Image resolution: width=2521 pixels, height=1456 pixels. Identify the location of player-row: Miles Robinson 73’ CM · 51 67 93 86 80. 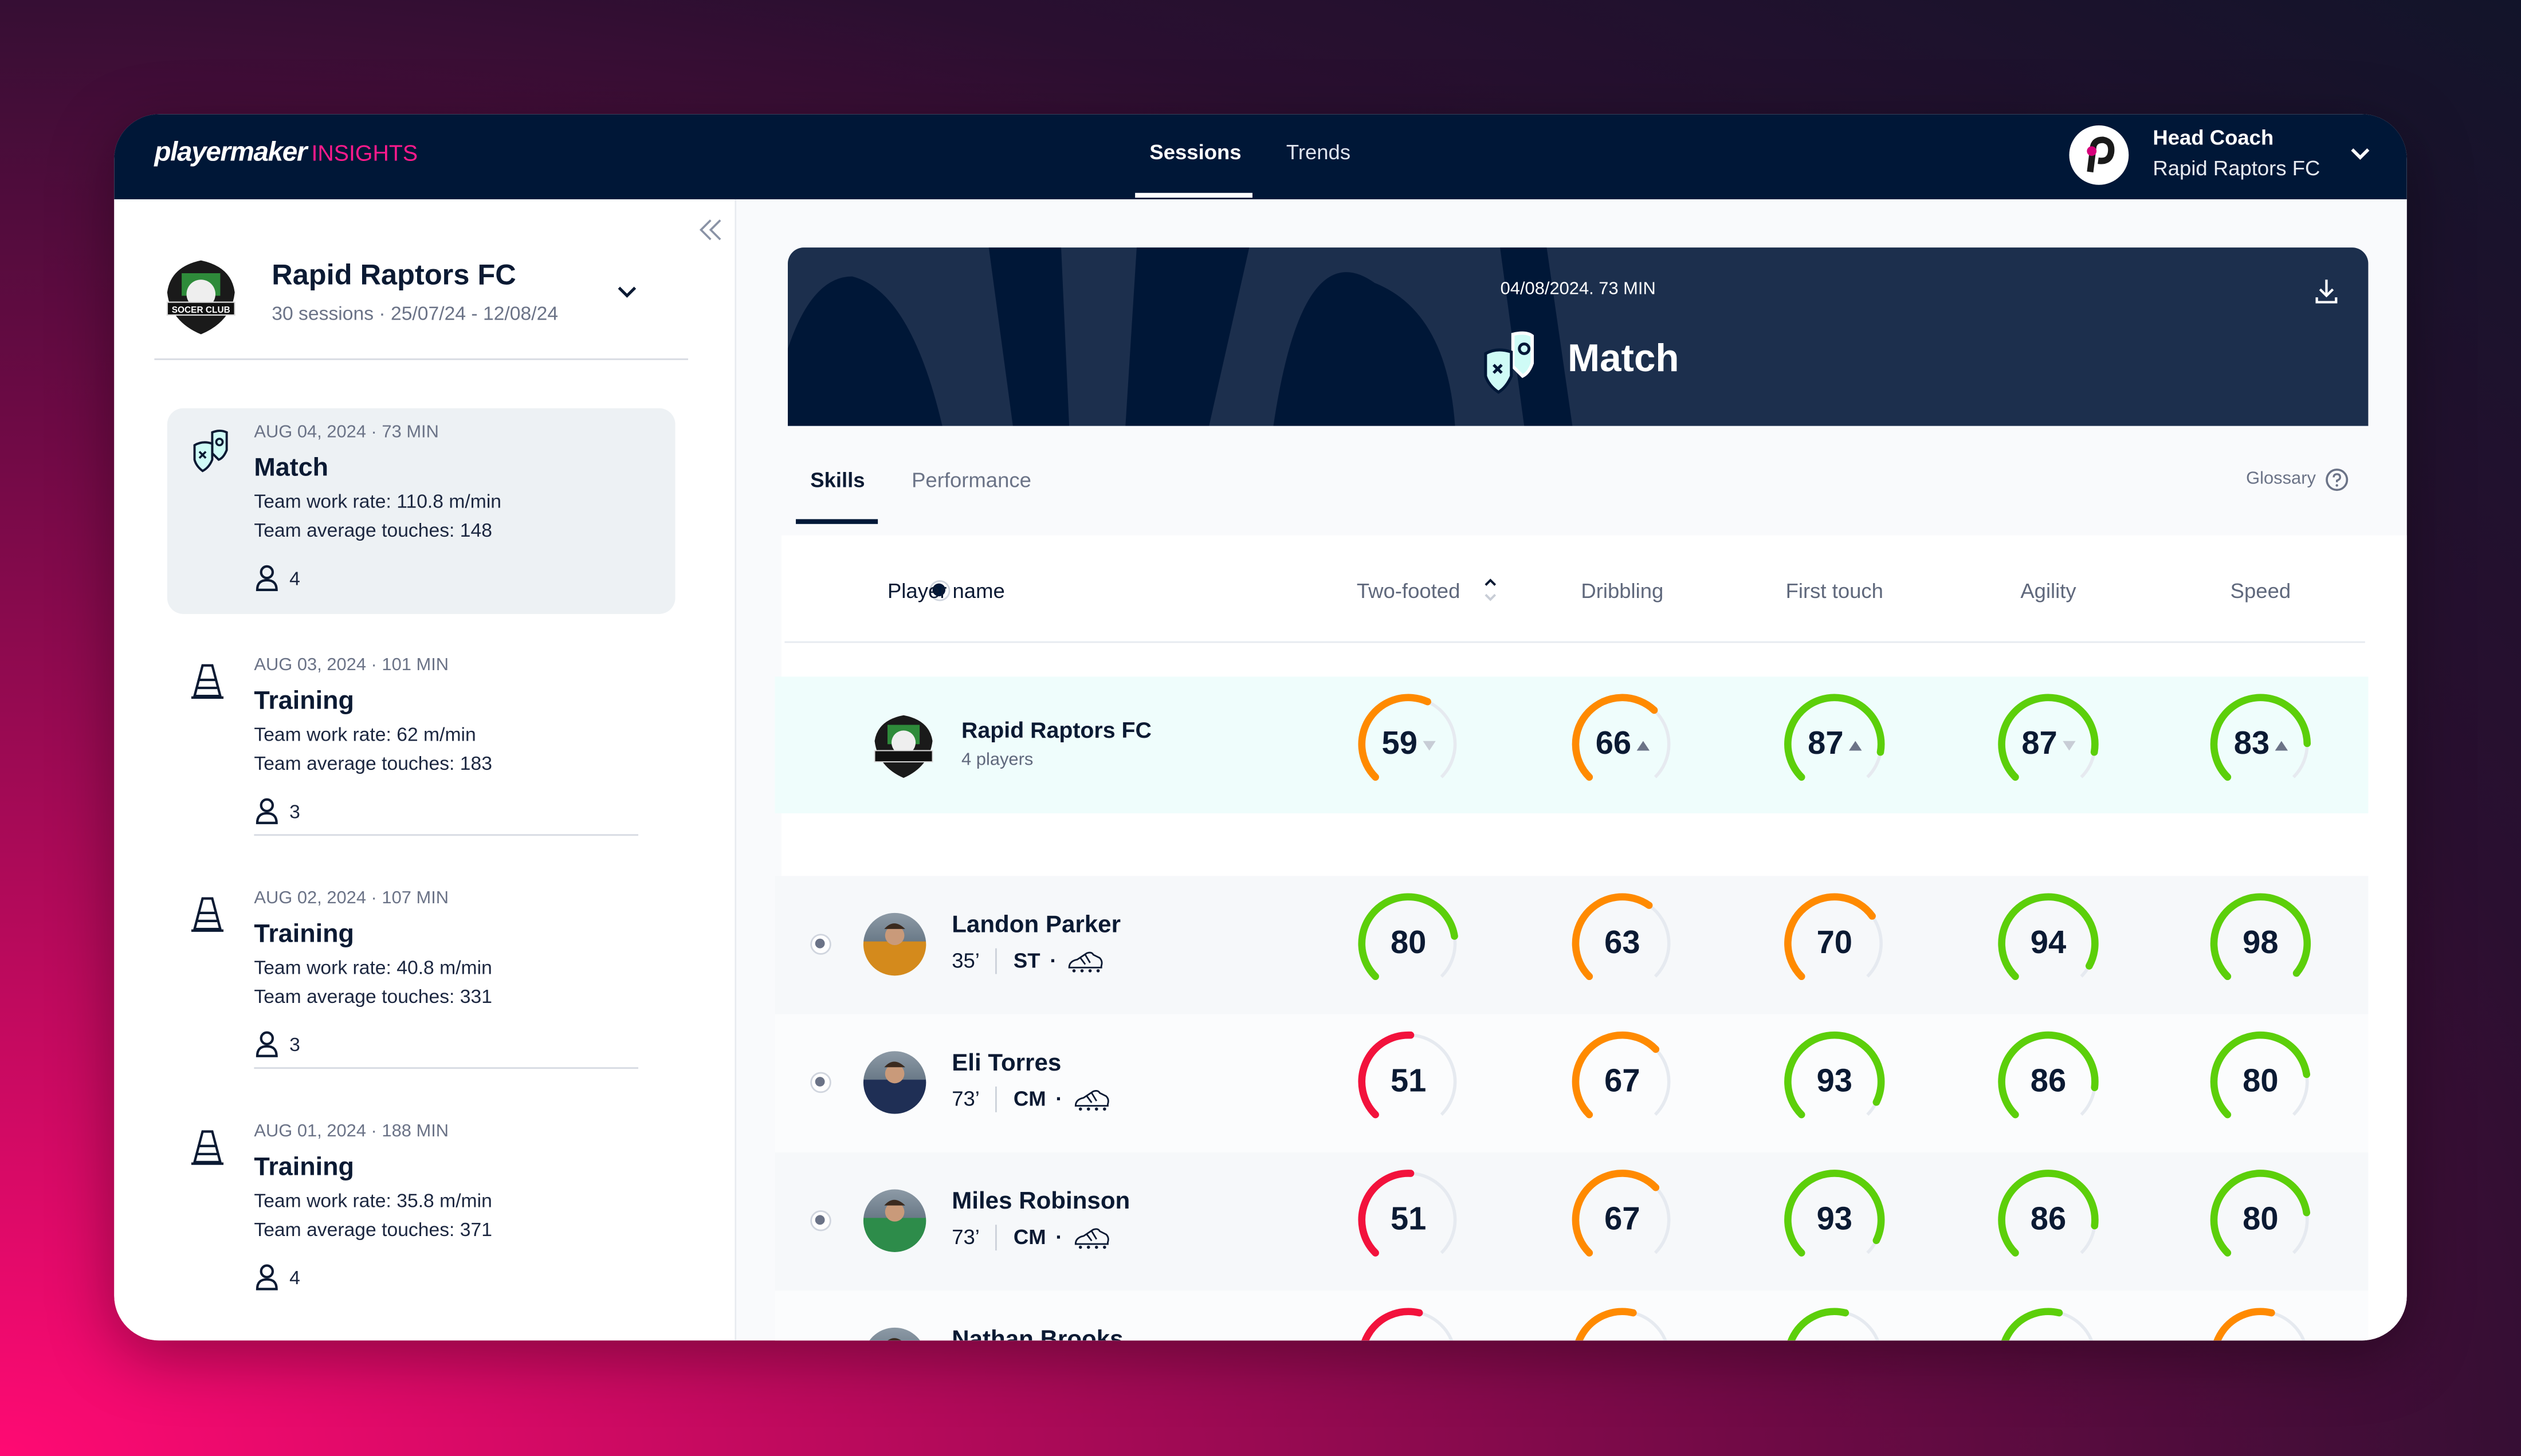
(1572, 1221).